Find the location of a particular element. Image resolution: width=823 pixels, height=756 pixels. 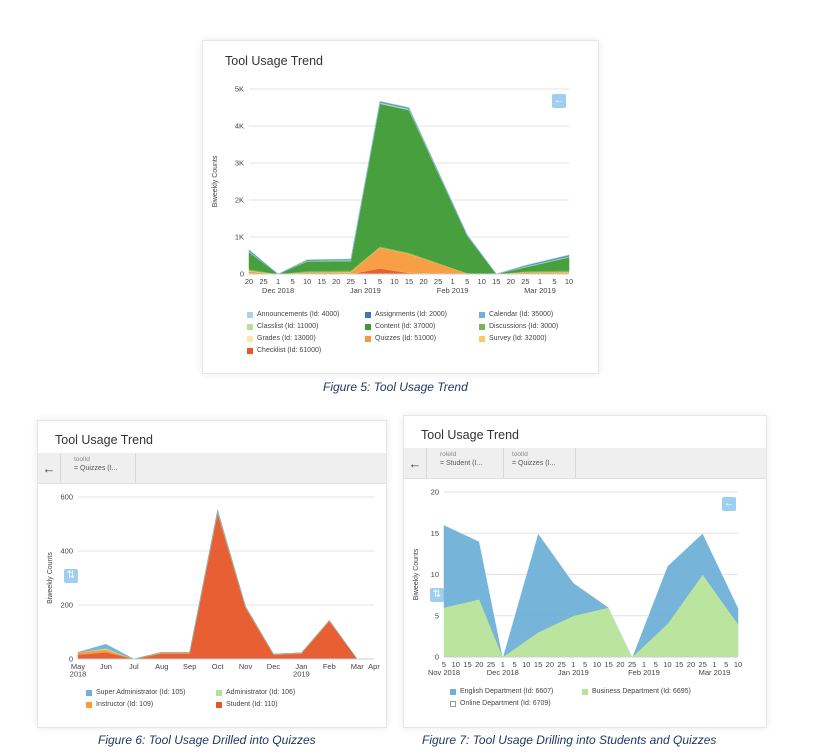

x-month-label: Feb 2019 is located at coordinates (644, 672).